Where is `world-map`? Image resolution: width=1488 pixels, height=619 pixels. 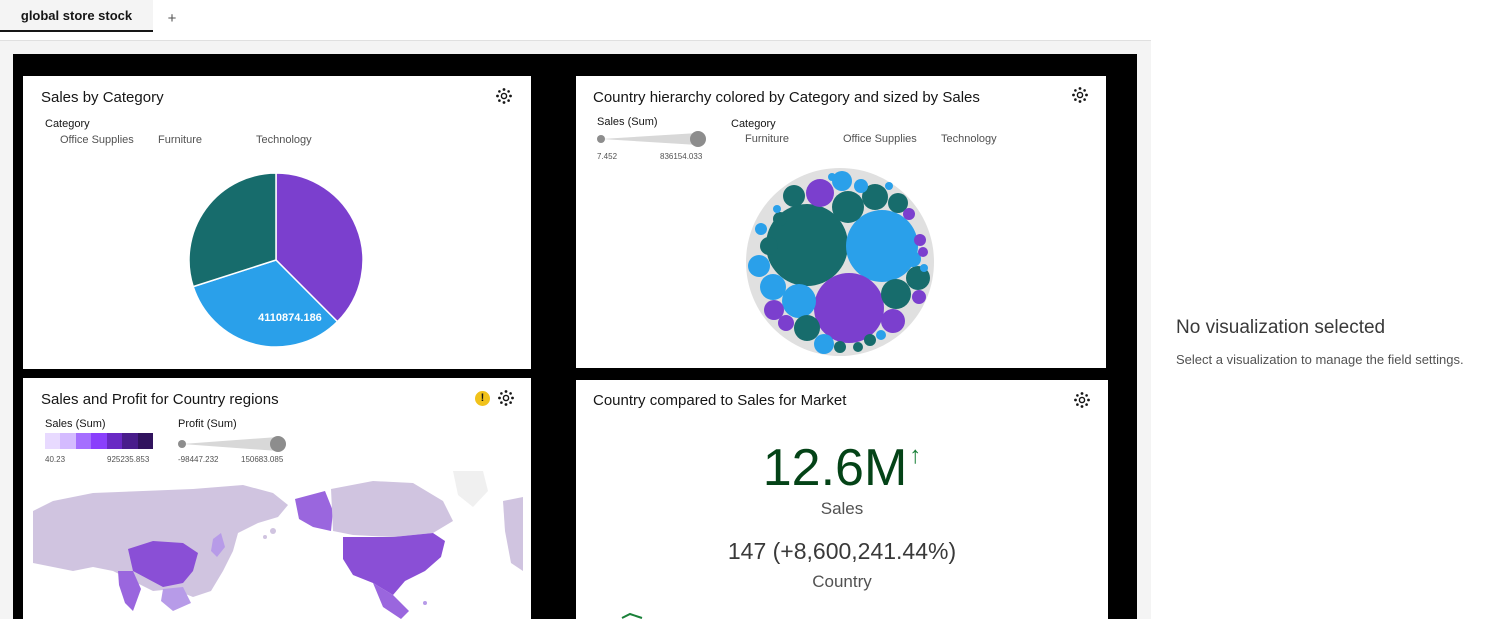 world-map is located at coordinates (278, 545).